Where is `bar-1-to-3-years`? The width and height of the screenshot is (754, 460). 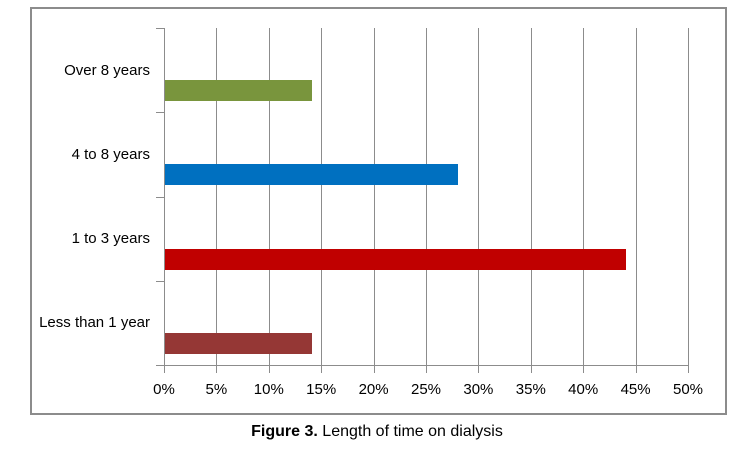 bar-1-to-3-years is located at coordinates (396, 259).